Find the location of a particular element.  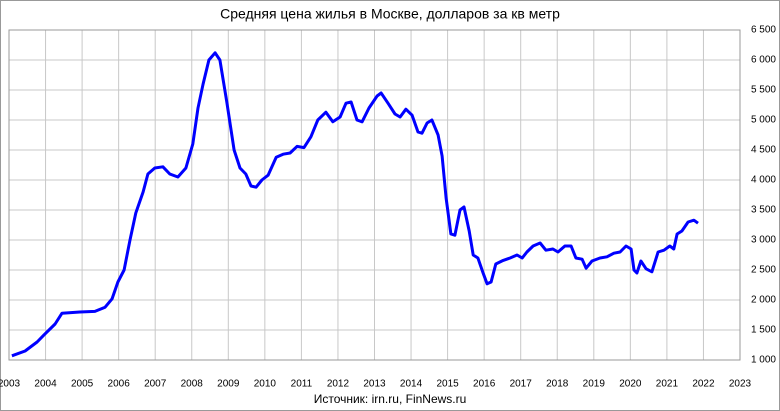

y-tick-label: 3 000 is located at coordinates (763, 240).